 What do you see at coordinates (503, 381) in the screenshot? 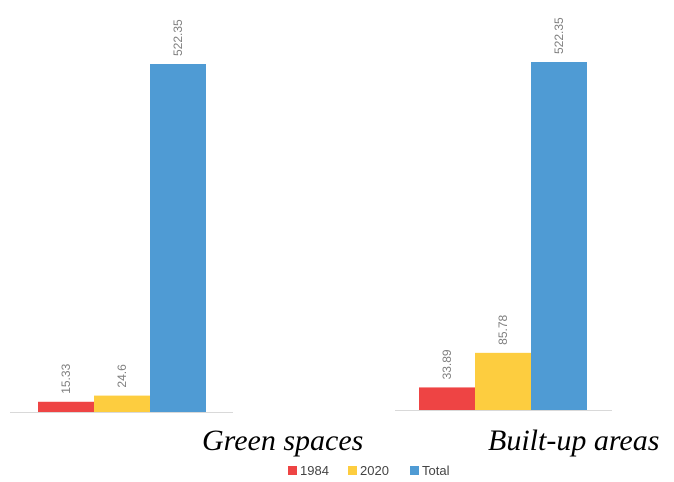
I see `bar-built-up-areas-2020` at bounding box center [503, 381].